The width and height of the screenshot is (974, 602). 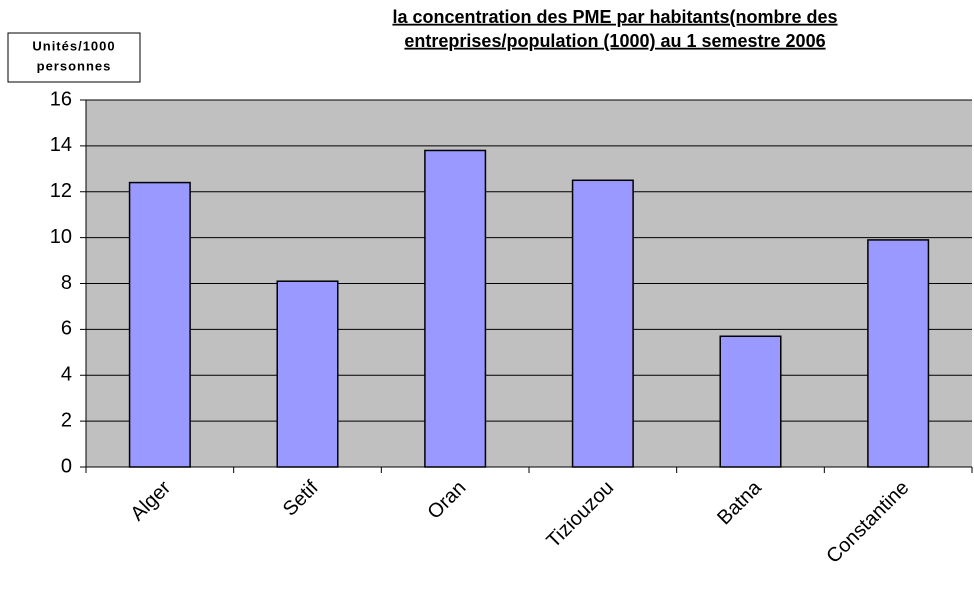 I want to click on x-tick-label: Tiziouzou, so click(x=581, y=515).